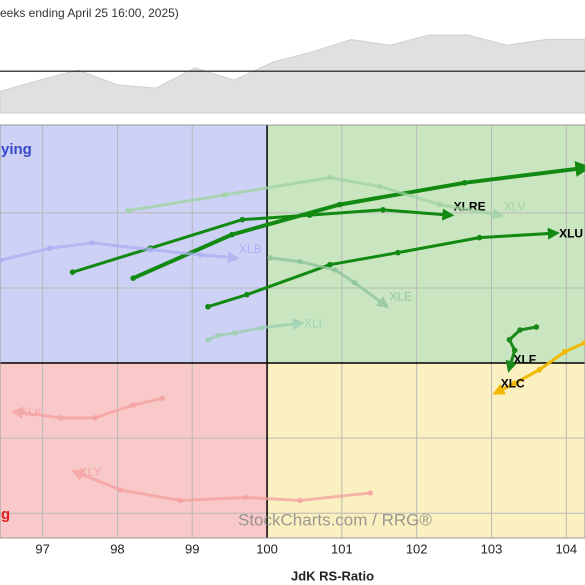  I want to click on series-label: XLY, so click(91, 472).